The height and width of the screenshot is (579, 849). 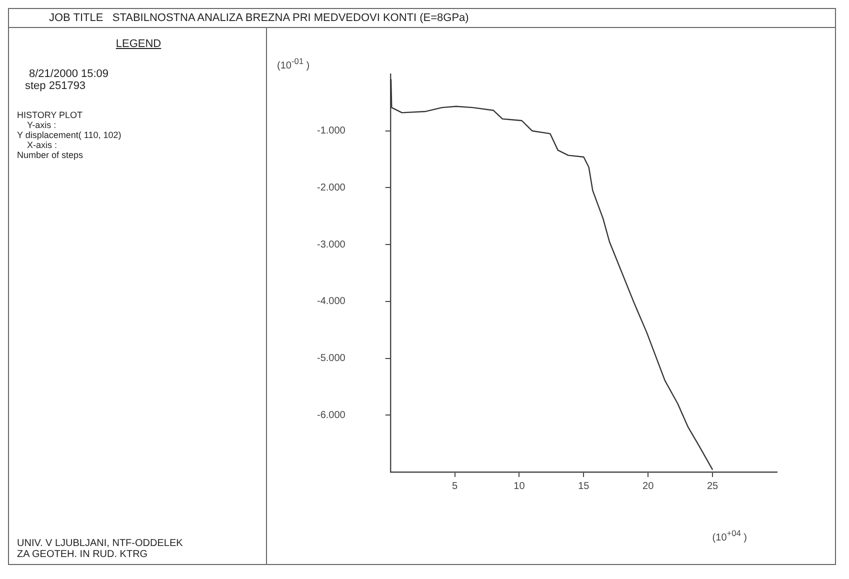 I want to click on text: LEGEND, so click(x=138, y=44).